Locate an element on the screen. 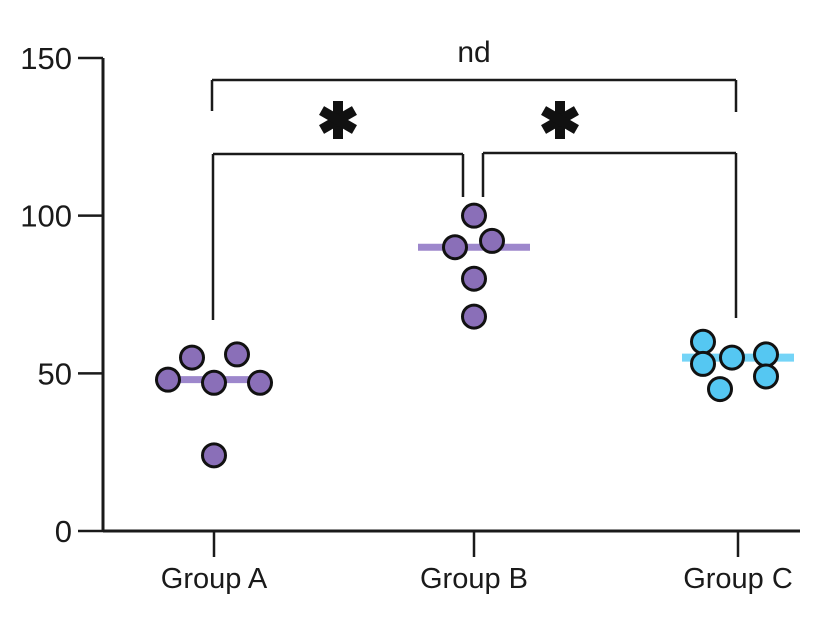 This screenshot has height=626, width=834. y-tick-label: 0 is located at coordinates (63, 531).